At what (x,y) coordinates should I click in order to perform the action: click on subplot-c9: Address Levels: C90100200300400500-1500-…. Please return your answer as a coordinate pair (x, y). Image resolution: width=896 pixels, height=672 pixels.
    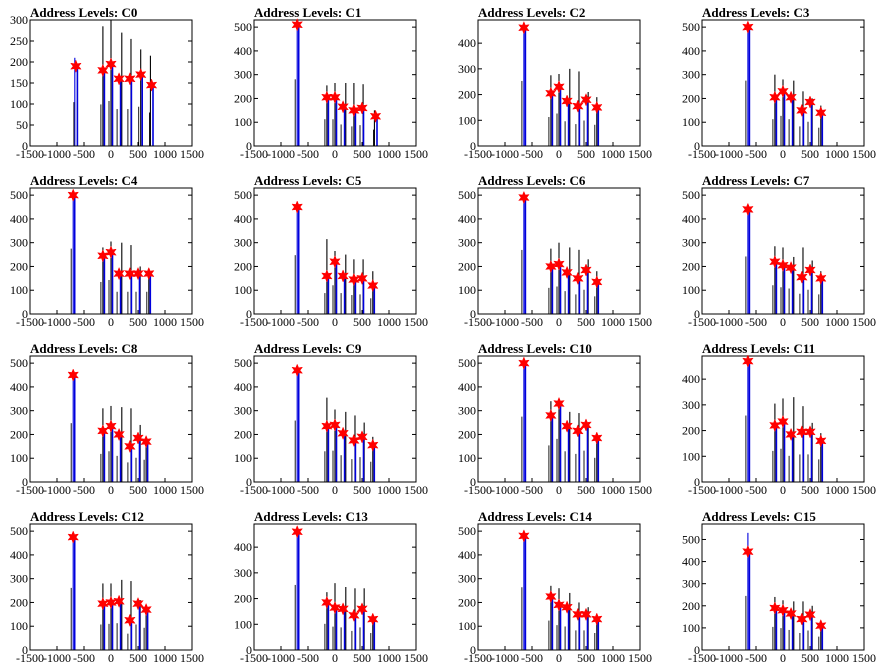
    Looking at the image, I should click on (331, 419).